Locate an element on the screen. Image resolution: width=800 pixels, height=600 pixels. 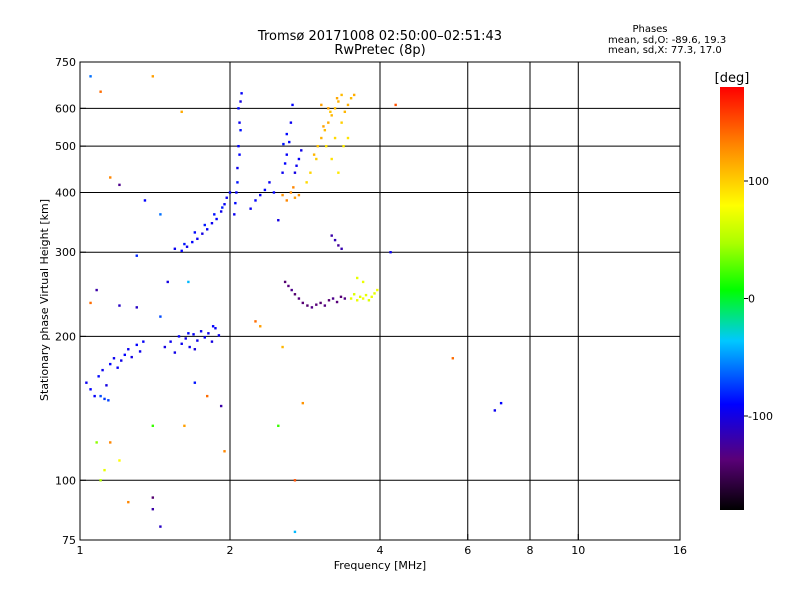
x-tick-label: 16 is located at coordinates (680, 550).